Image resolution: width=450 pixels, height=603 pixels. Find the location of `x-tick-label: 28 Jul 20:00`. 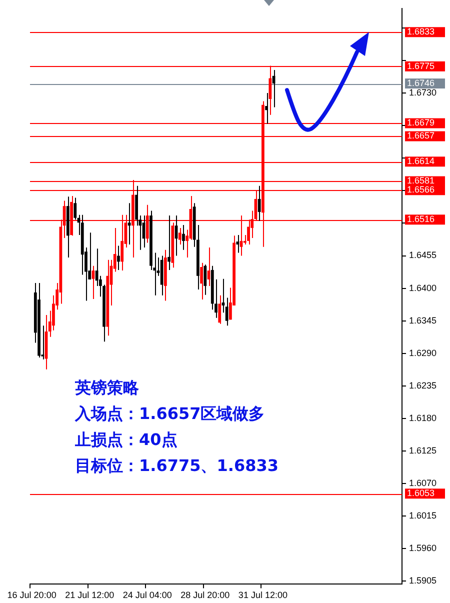

x-tick-label: 28 Jul 20:00 is located at coordinates (205, 595).